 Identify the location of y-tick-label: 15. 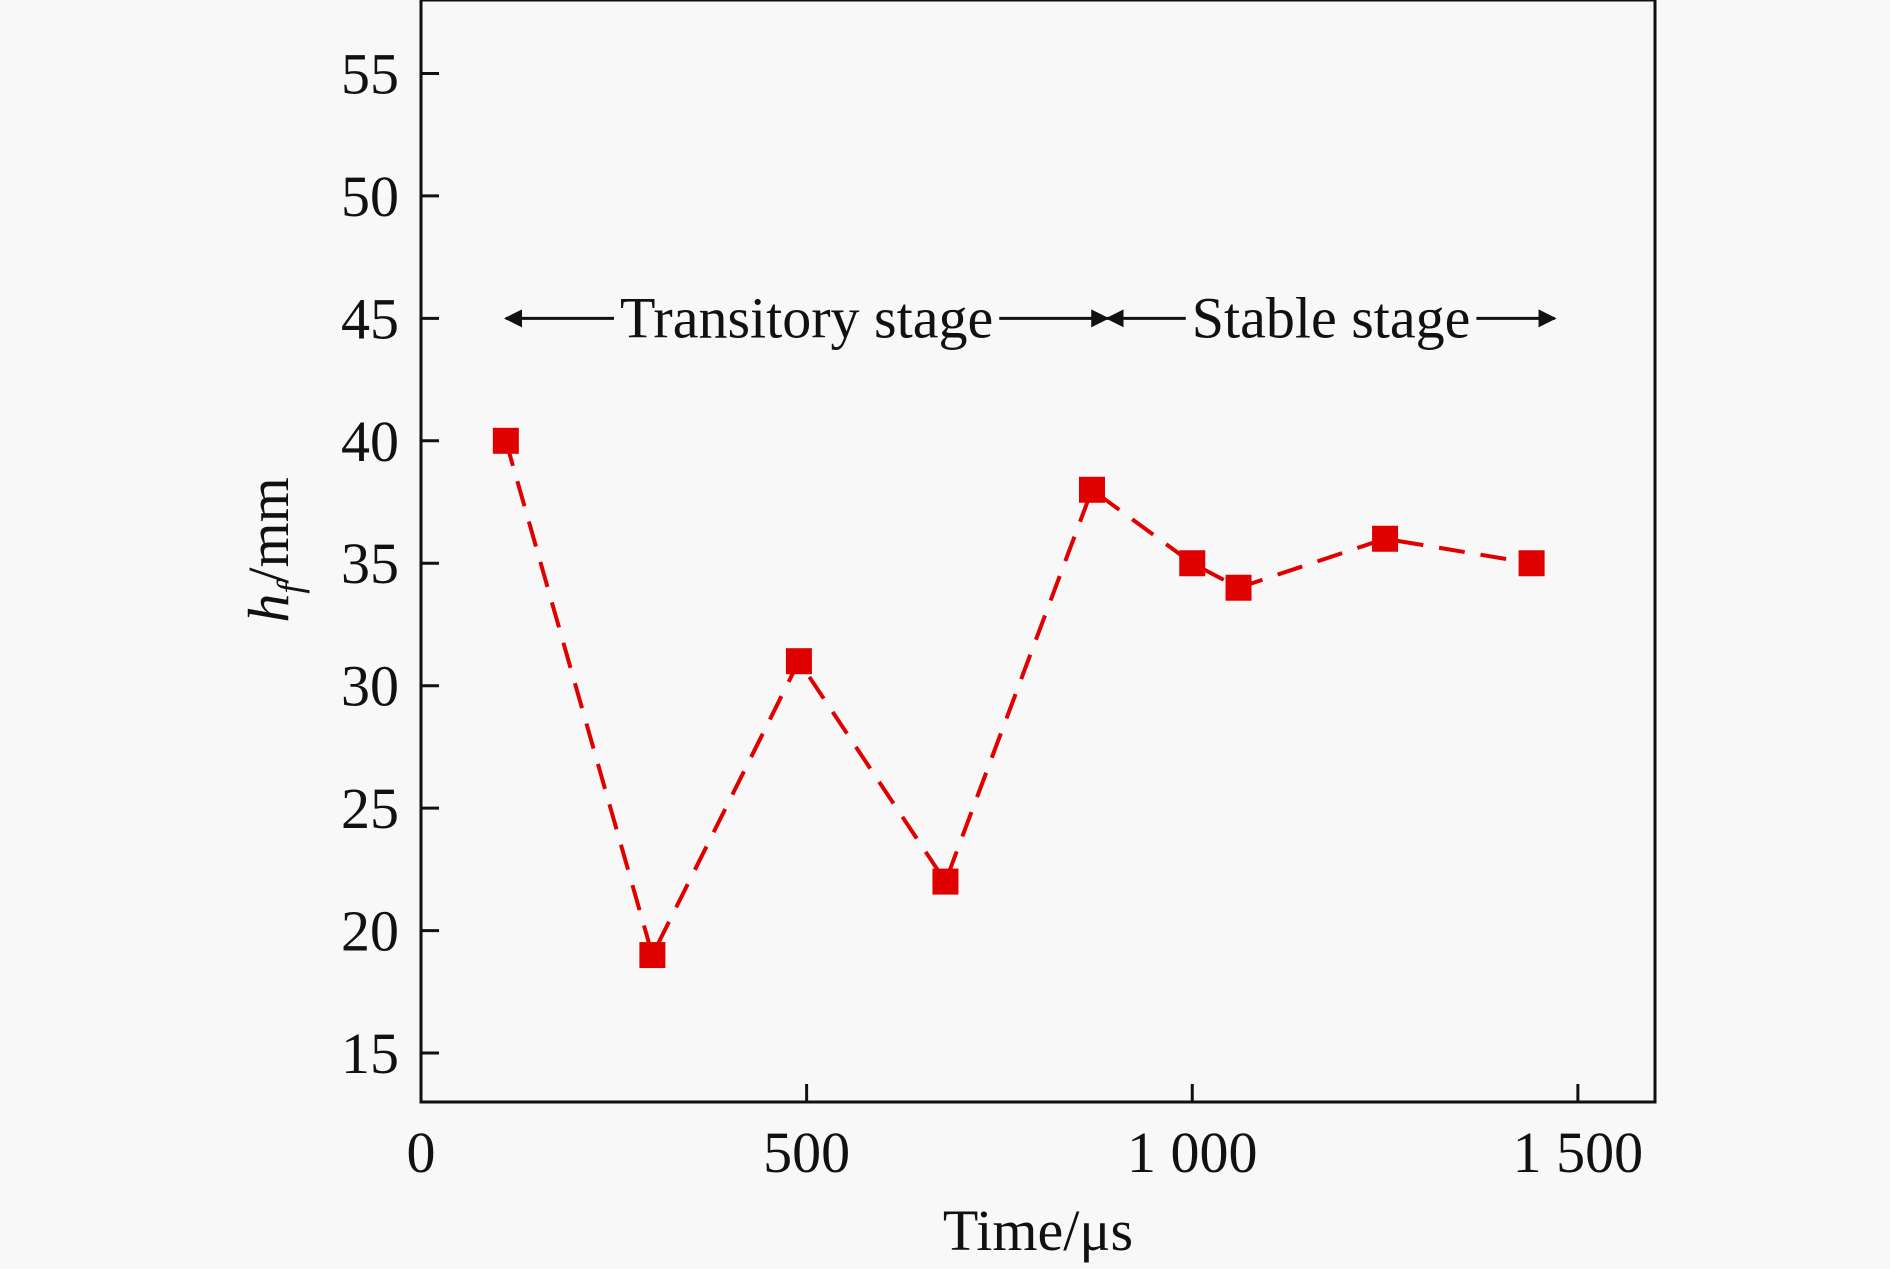
(370, 1053).